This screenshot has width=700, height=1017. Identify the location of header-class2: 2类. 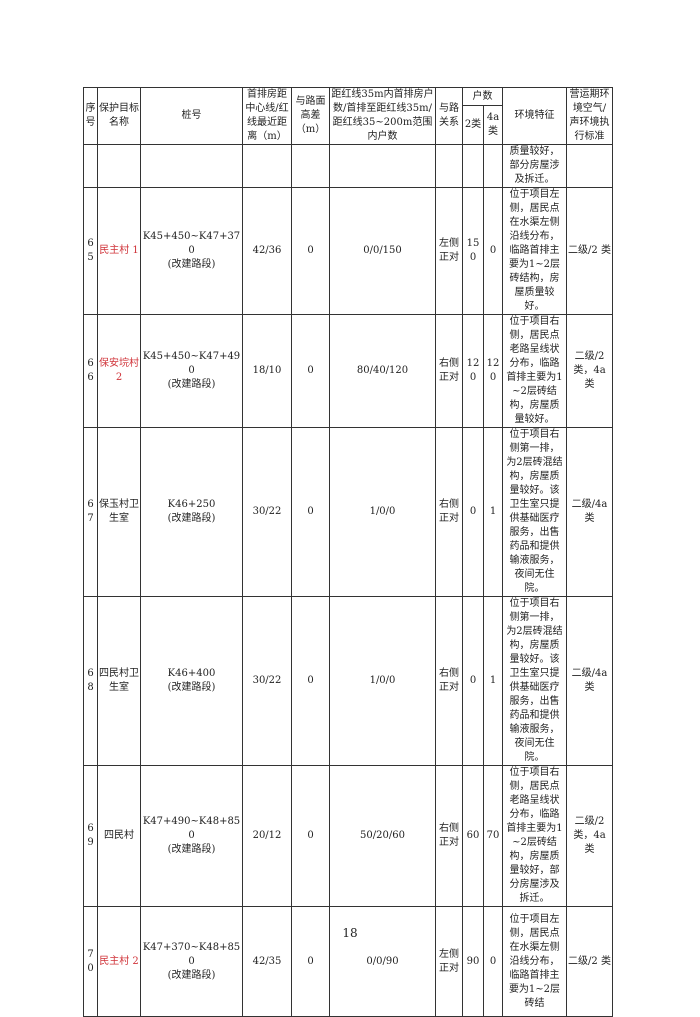
(473, 125).